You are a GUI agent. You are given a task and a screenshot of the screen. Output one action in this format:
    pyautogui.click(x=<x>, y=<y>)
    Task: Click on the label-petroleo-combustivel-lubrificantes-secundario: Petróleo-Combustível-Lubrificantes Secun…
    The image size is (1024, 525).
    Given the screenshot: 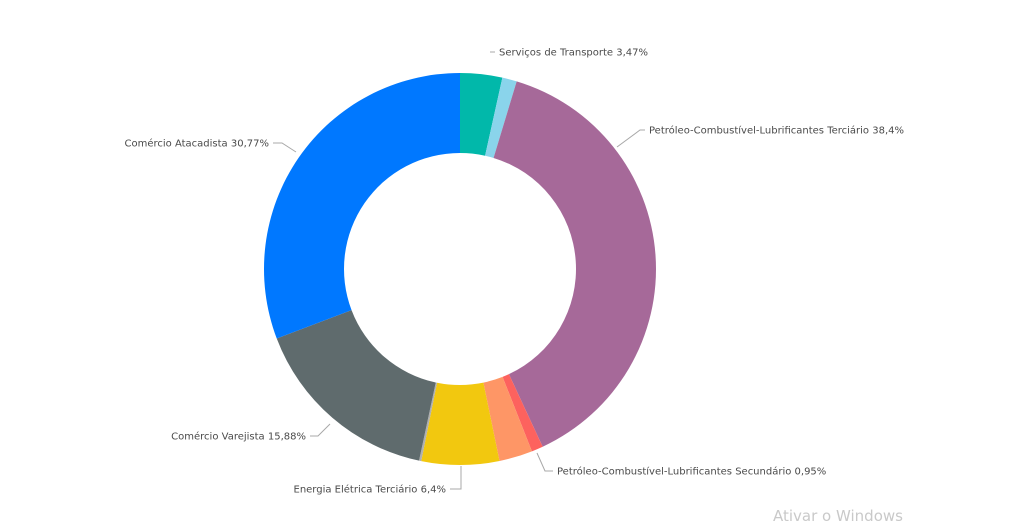 What is the action you would take?
    pyautogui.click(x=691, y=472)
    